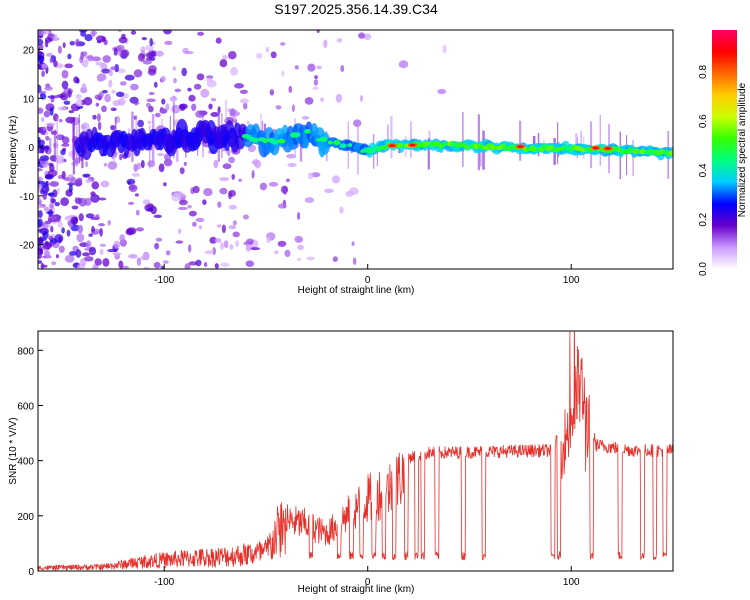 This screenshot has height=600, width=750. I want to click on spectrogram-y-tick-label: -10, so click(27, 197).